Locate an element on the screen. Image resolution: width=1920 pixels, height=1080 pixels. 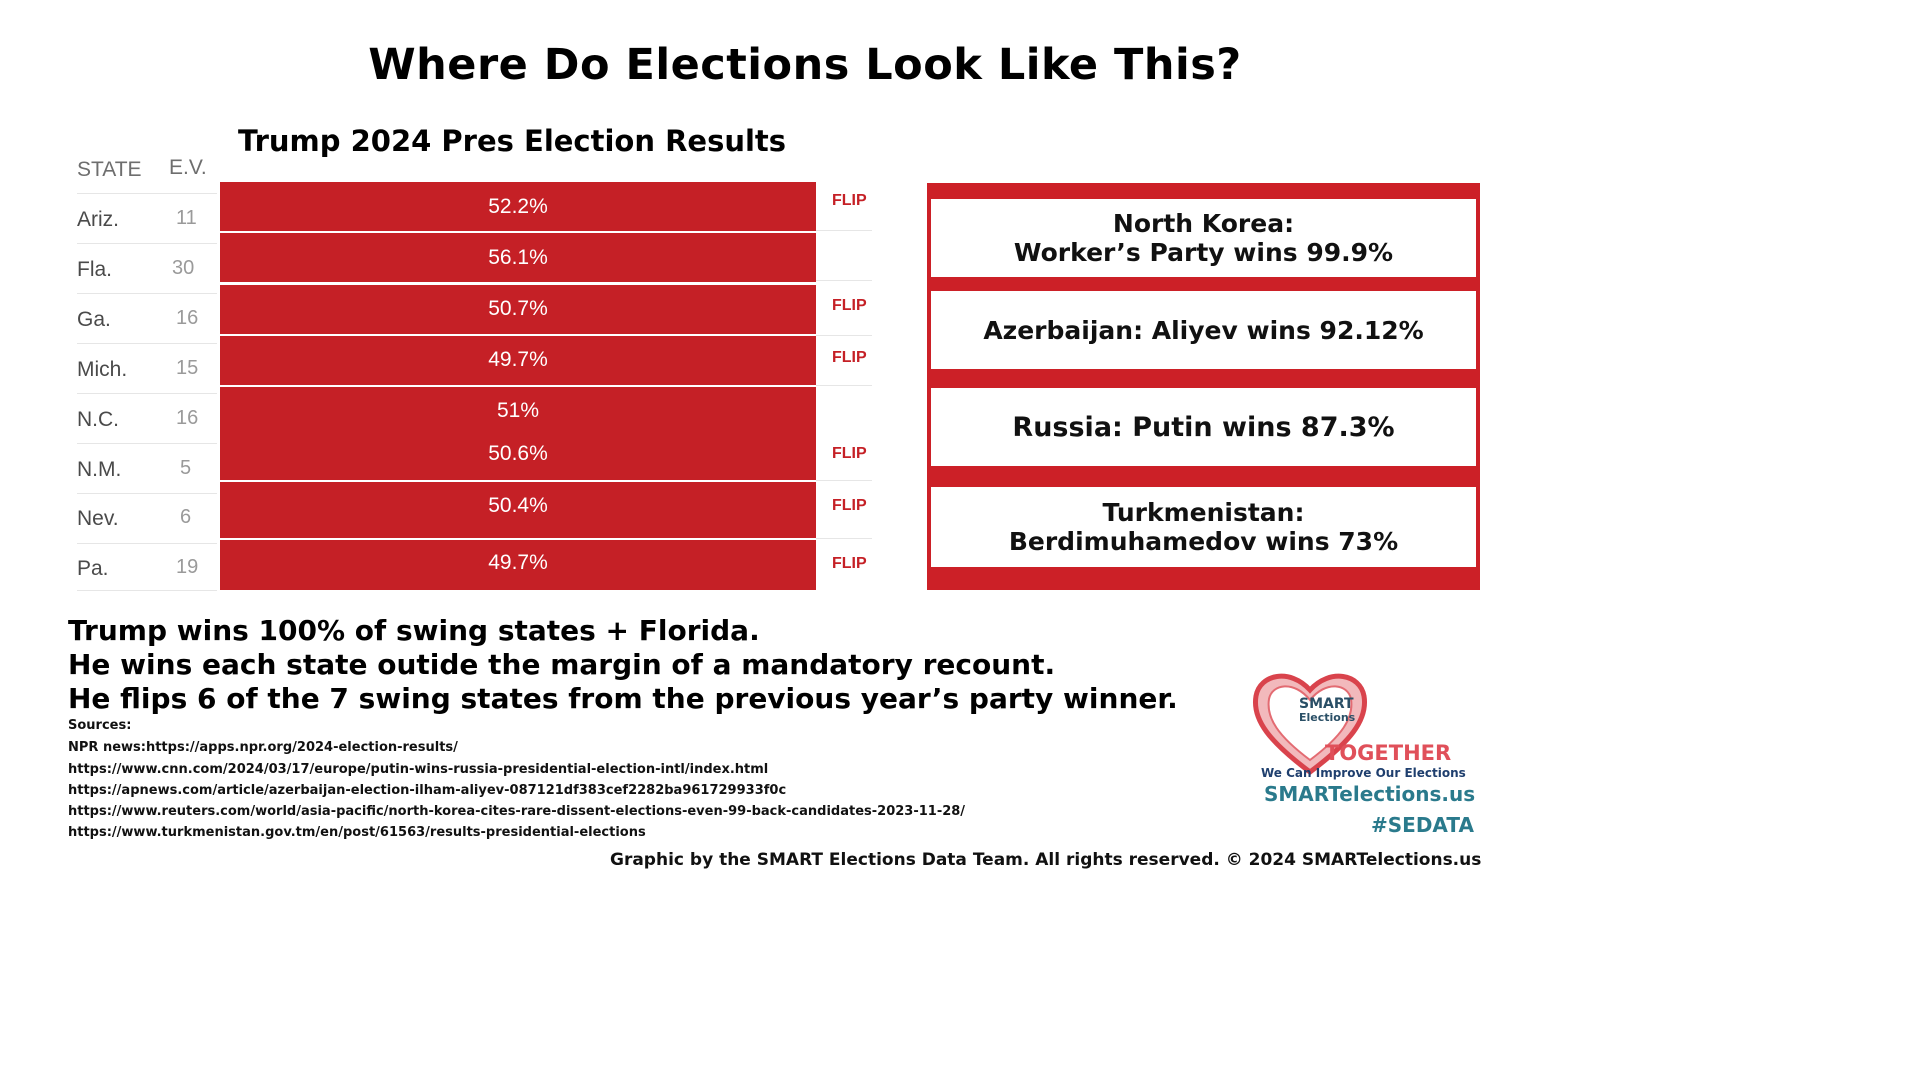
comparison-north-korea: North Korea: Worker’s Party wins 99.9% is located at coordinates (1203, 238).